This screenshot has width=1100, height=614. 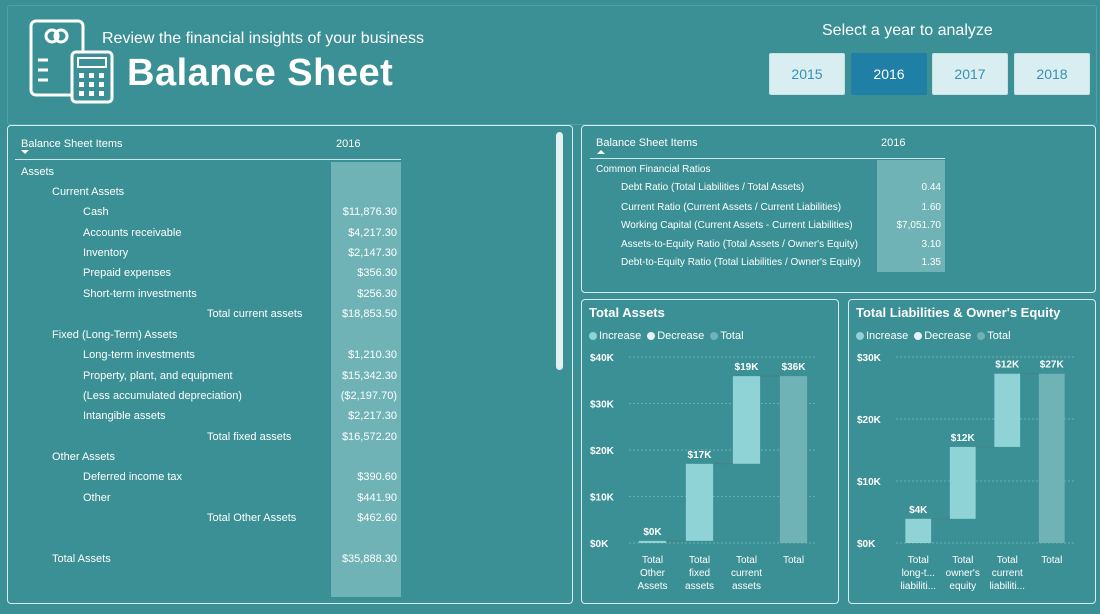 What do you see at coordinates (115, 335) in the screenshot?
I see `table-row-label: Fixed (Long-Term) Assets` at bounding box center [115, 335].